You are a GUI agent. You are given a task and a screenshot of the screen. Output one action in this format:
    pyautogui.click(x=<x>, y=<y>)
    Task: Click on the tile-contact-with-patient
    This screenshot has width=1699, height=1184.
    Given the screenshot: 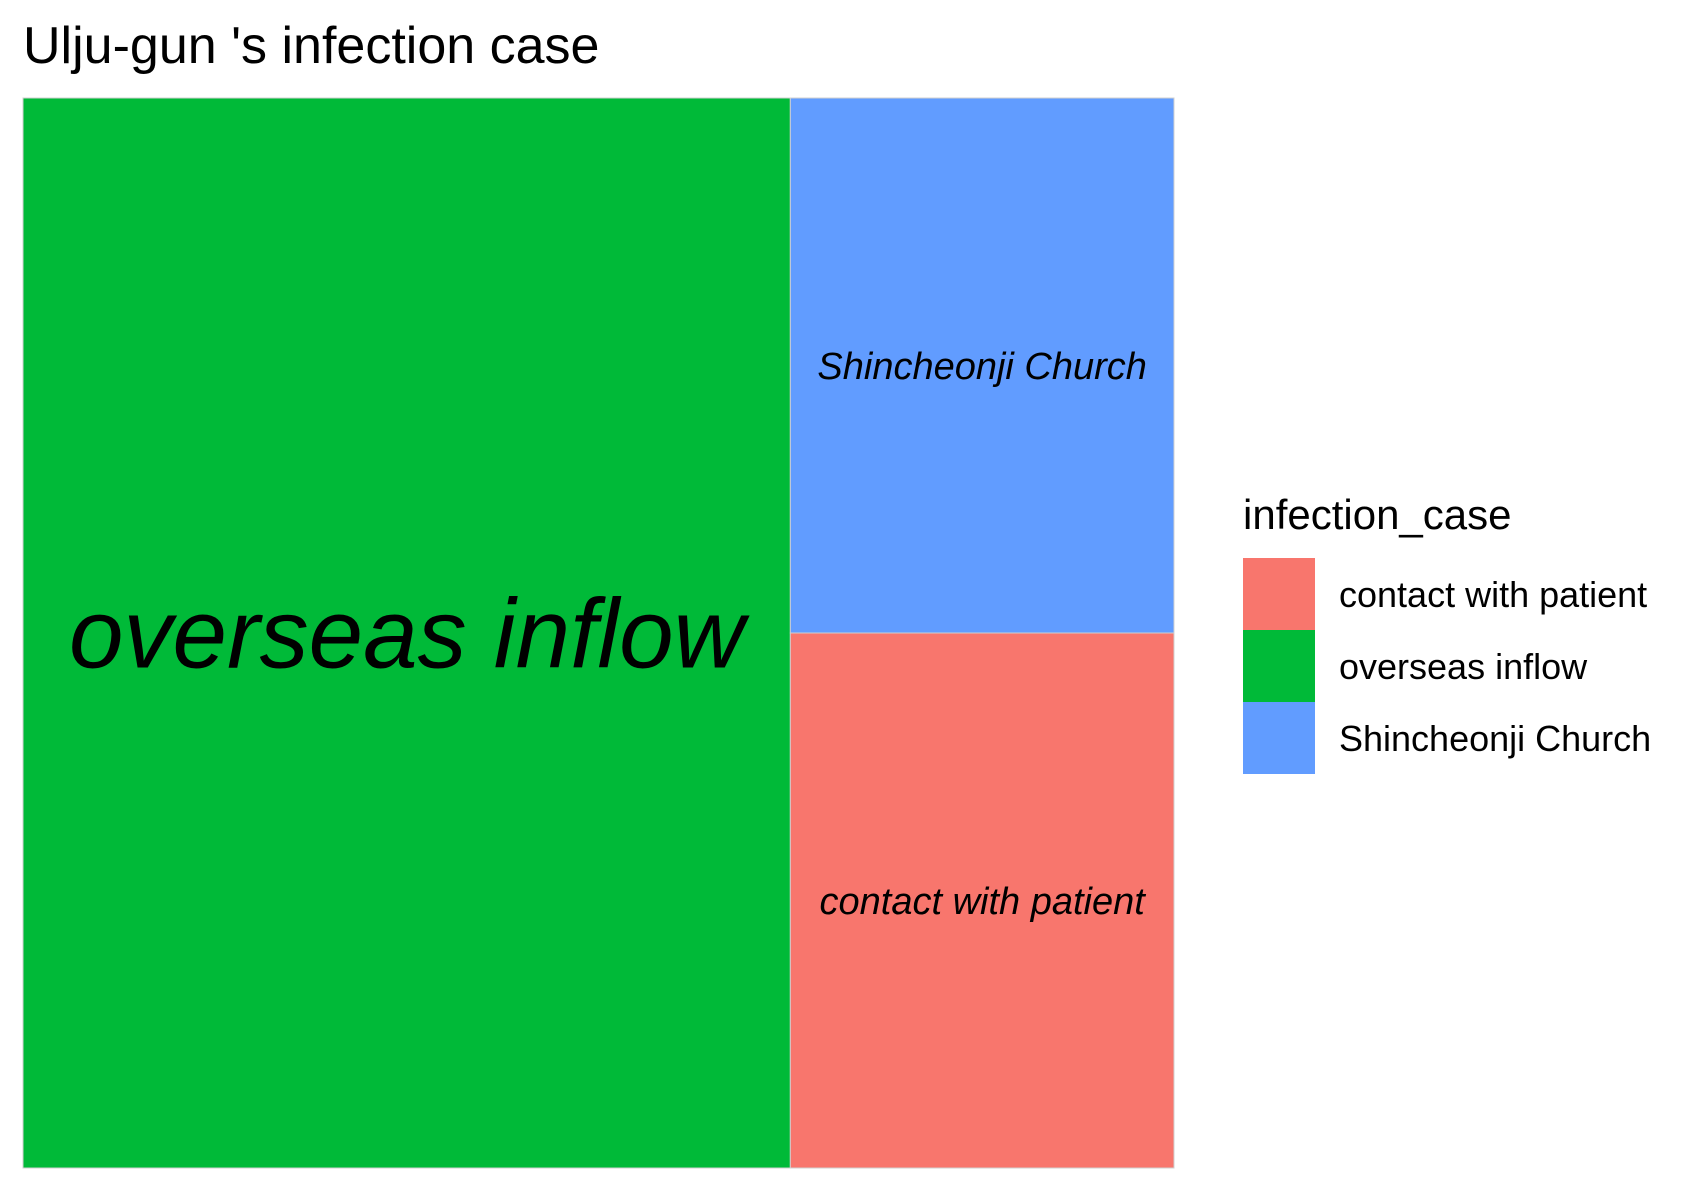 What is the action you would take?
    pyautogui.click(x=982, y=900)
    